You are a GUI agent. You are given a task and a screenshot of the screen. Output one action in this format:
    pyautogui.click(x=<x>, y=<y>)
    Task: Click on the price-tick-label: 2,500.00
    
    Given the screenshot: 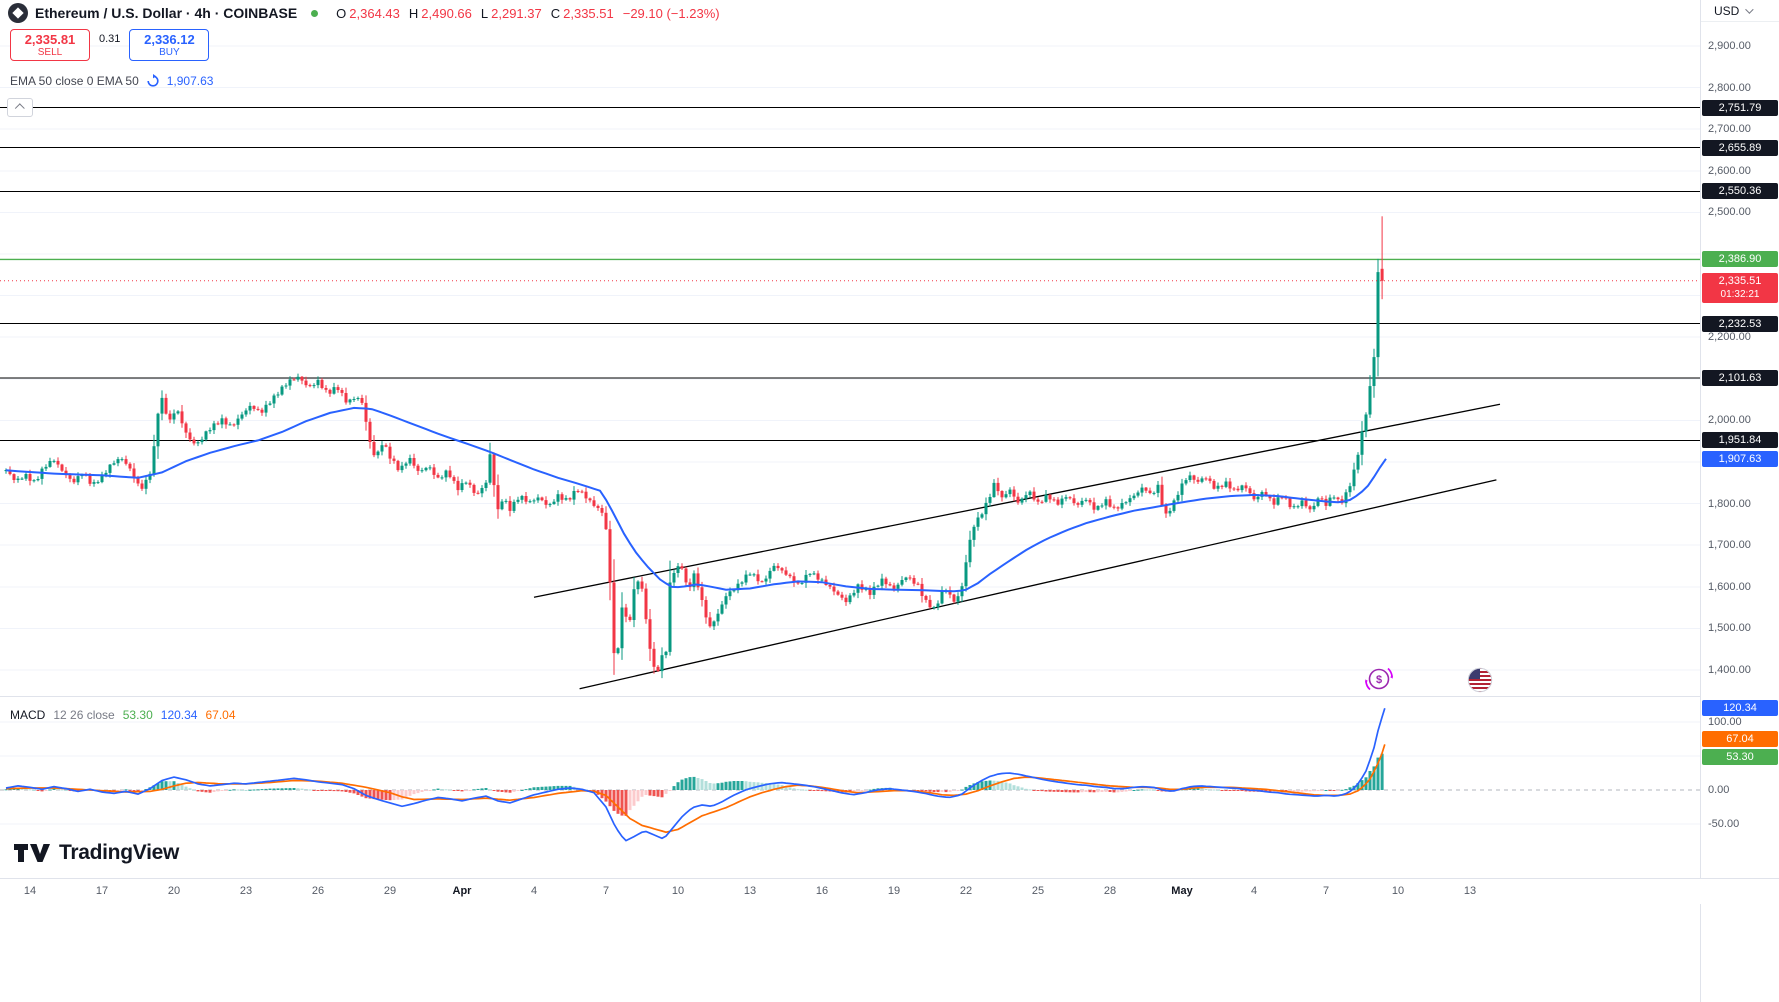 What is the action you would take?
    pyautogui.click(x=1729, y=212)
    